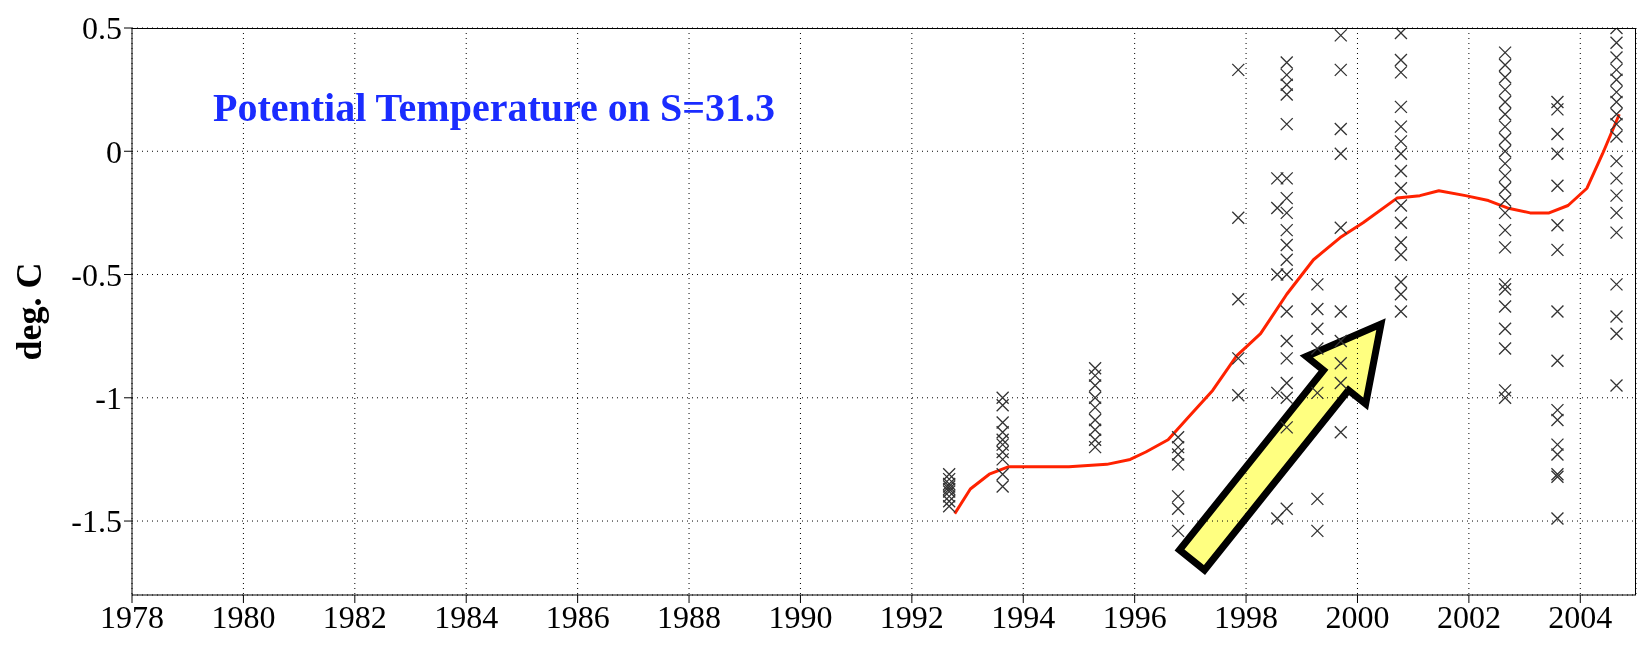  What do you see at coordinates (243, 616) in the screenshot?
I see `x-tick-label: 1980` at bounding box center [243, 616].